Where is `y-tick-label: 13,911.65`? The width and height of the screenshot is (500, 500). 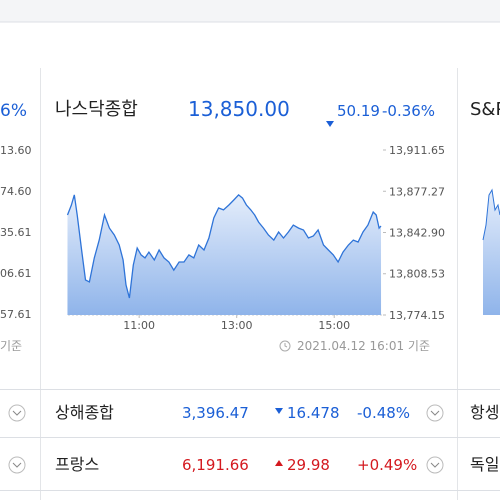 y-tick-label: 13,911.65 is located at coordinates (417, 150).